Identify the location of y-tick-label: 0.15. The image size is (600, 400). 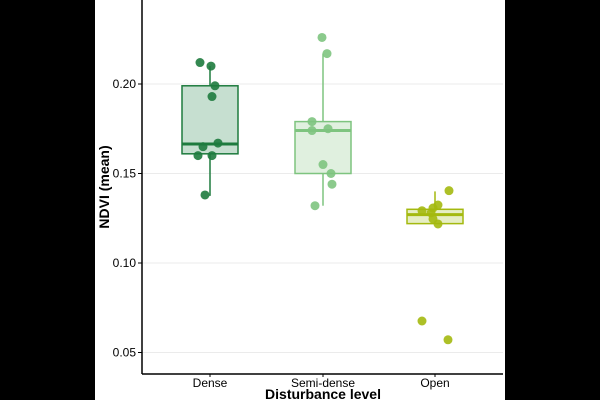
(125, 174).